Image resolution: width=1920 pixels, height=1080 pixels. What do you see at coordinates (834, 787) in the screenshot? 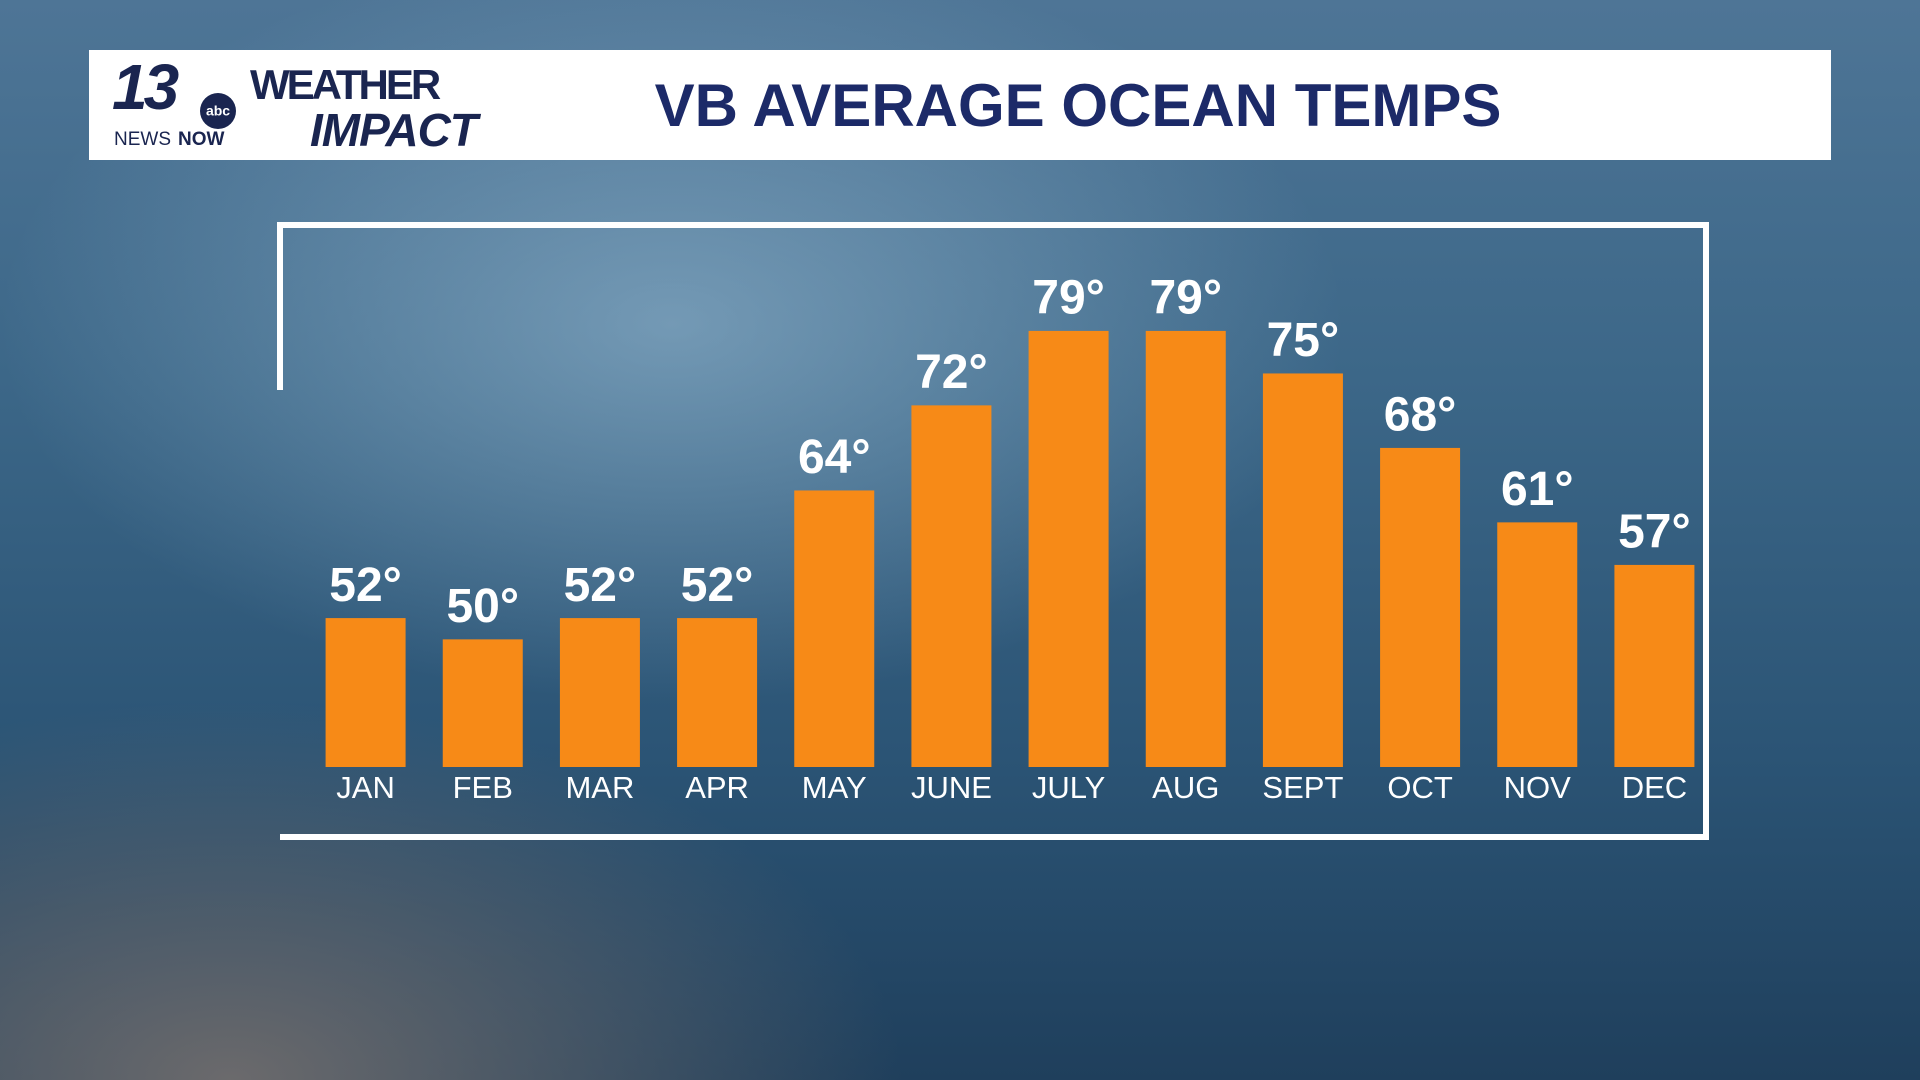
I see `x-tick-label: MAY` at bounding box center [834, 787].